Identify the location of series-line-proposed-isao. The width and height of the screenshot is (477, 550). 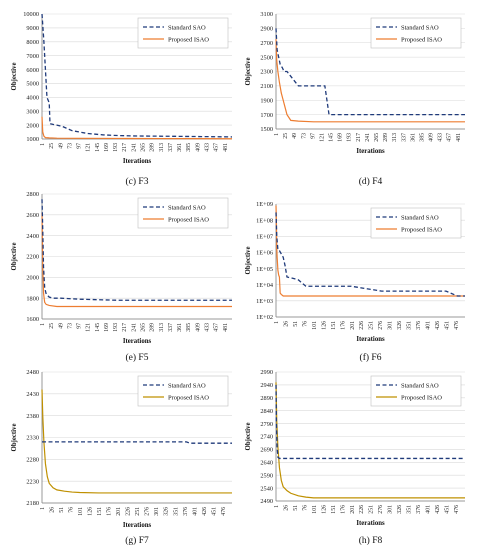
(137, 128).